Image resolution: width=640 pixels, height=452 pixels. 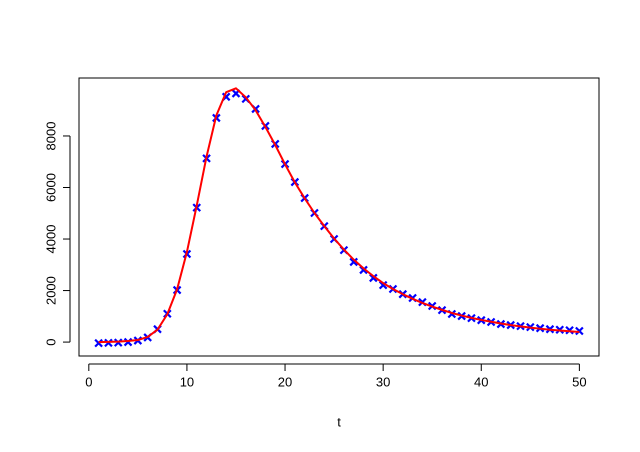 What do you see at coordinates (88, 381) in the screenshot?
I see `x-tick-label: 0` at bounding box center [88, 381].